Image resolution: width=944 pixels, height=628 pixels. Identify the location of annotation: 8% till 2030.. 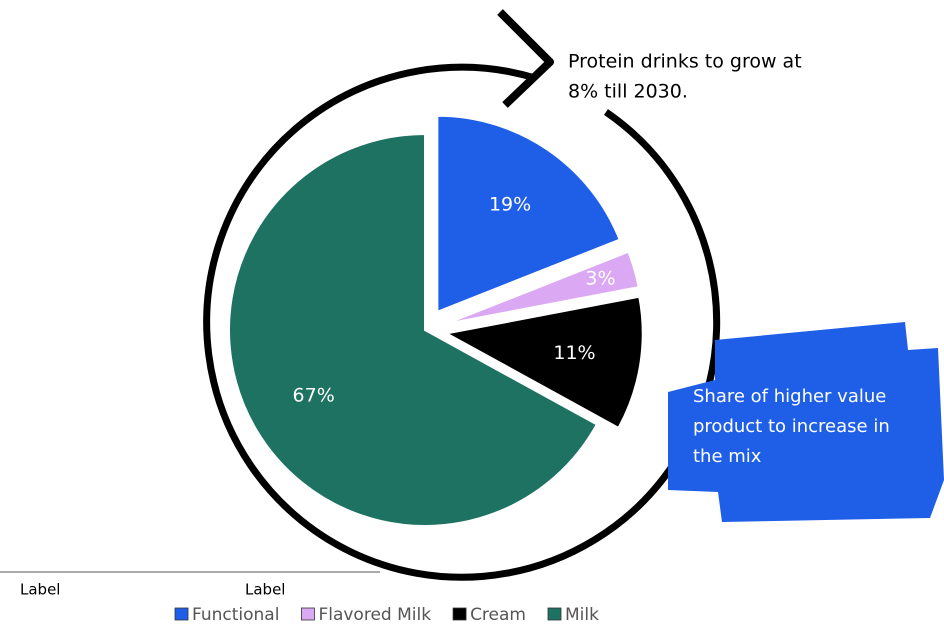
(628, 92).